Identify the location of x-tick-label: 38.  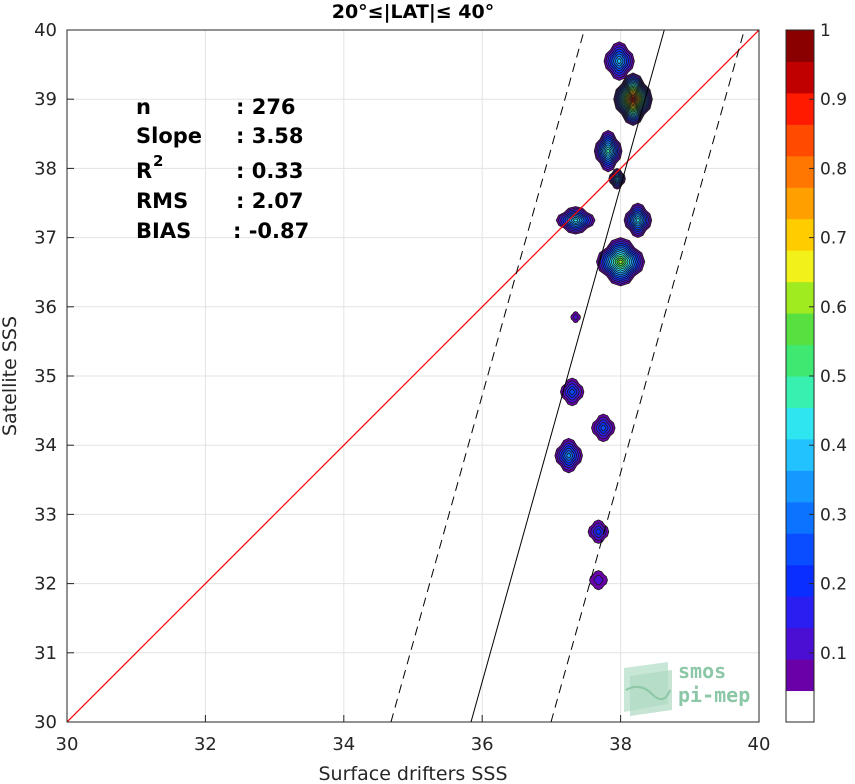
(620, 744).